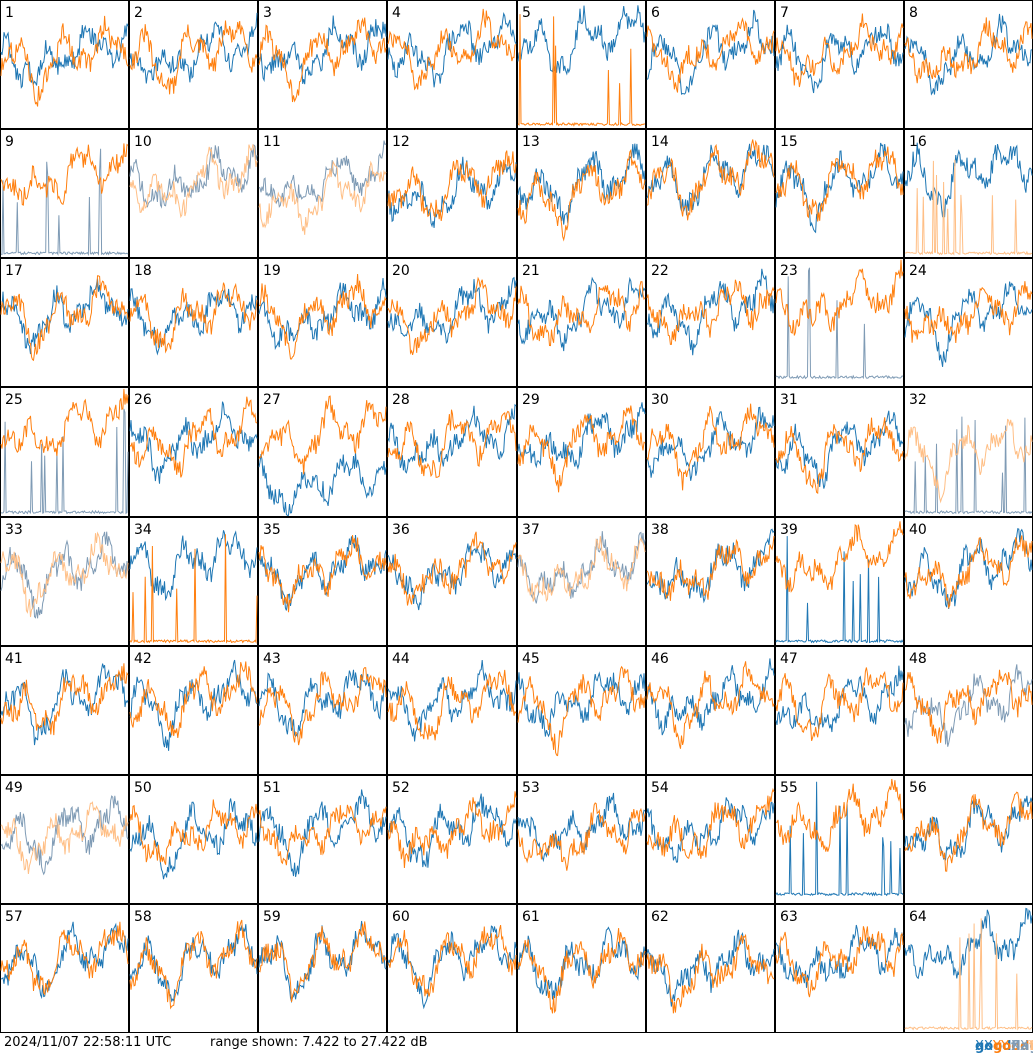  I want to click on panel-36: 36, so click(452, 581).